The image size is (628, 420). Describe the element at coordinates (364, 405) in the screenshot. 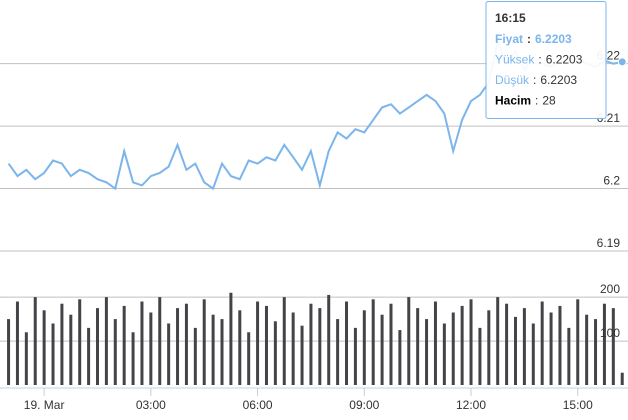

I see `x-tick-label: 09:00` at that location.